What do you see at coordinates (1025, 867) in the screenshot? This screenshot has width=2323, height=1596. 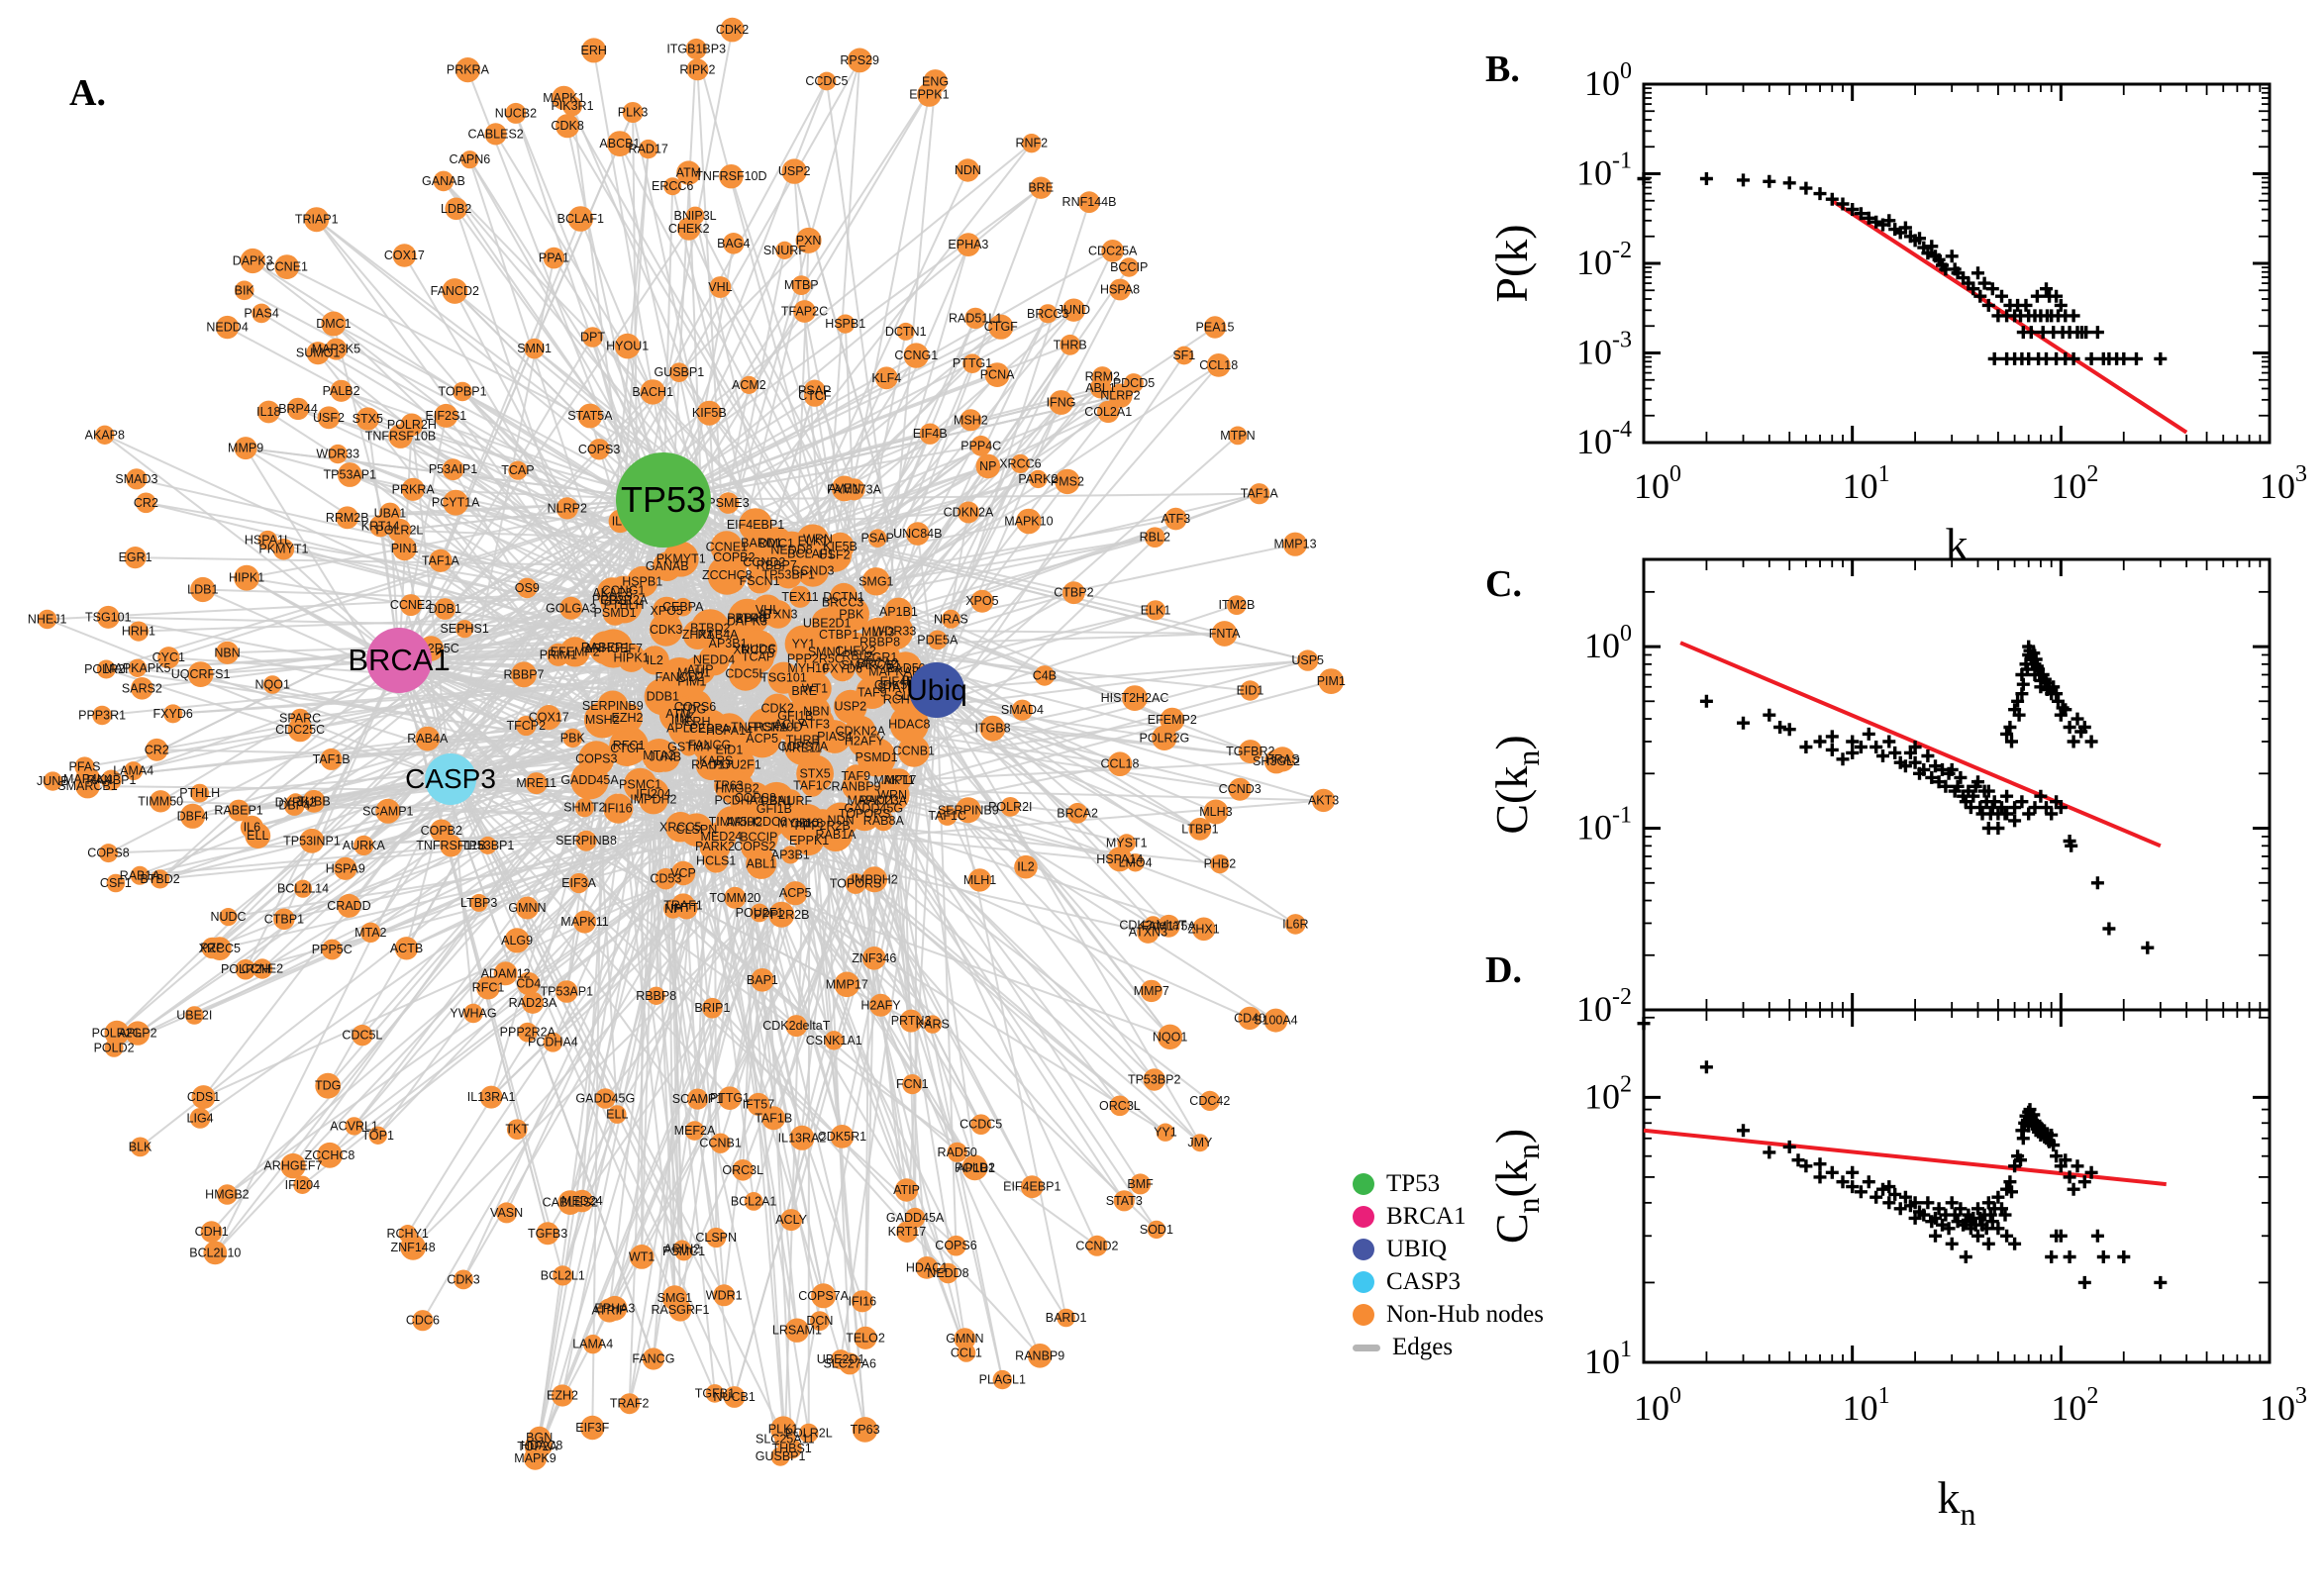 I see `network-node-label: IL2` at bounding box center [1025, 867].